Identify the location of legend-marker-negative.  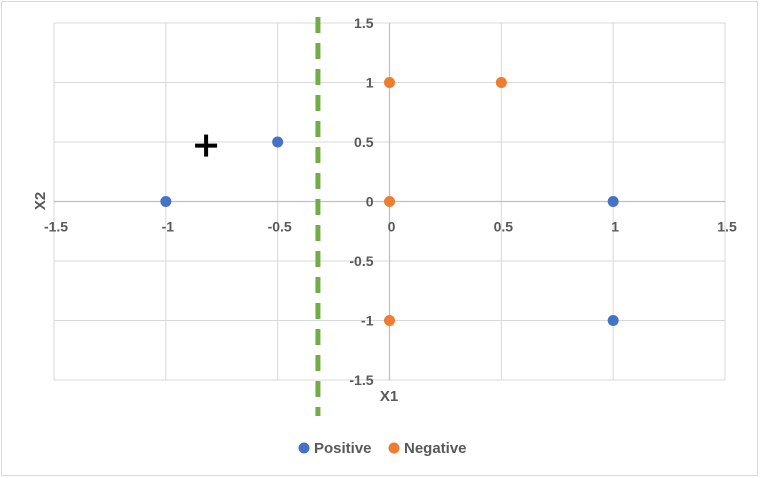
(394, 448).